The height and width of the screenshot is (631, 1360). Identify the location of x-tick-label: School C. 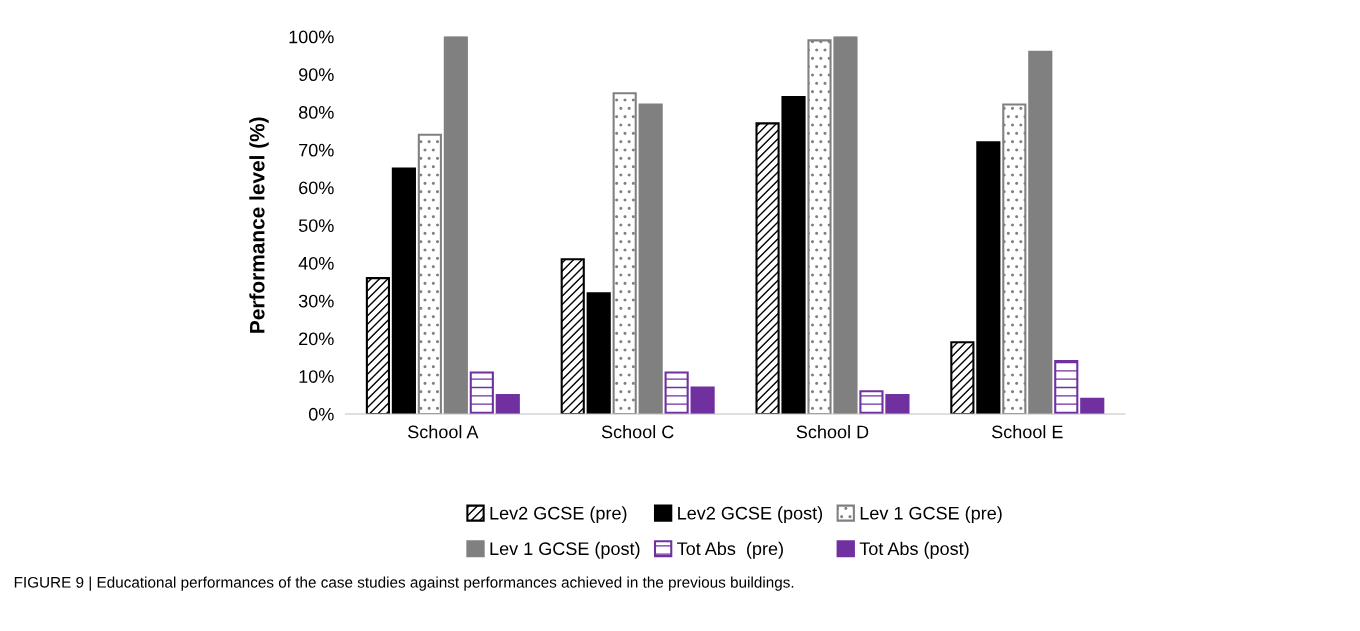
(637, 432).